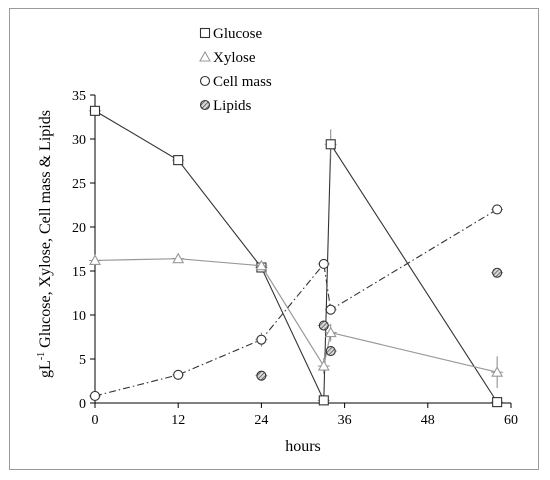  I want to click on x-tick-label: 0, so click(95, 420).